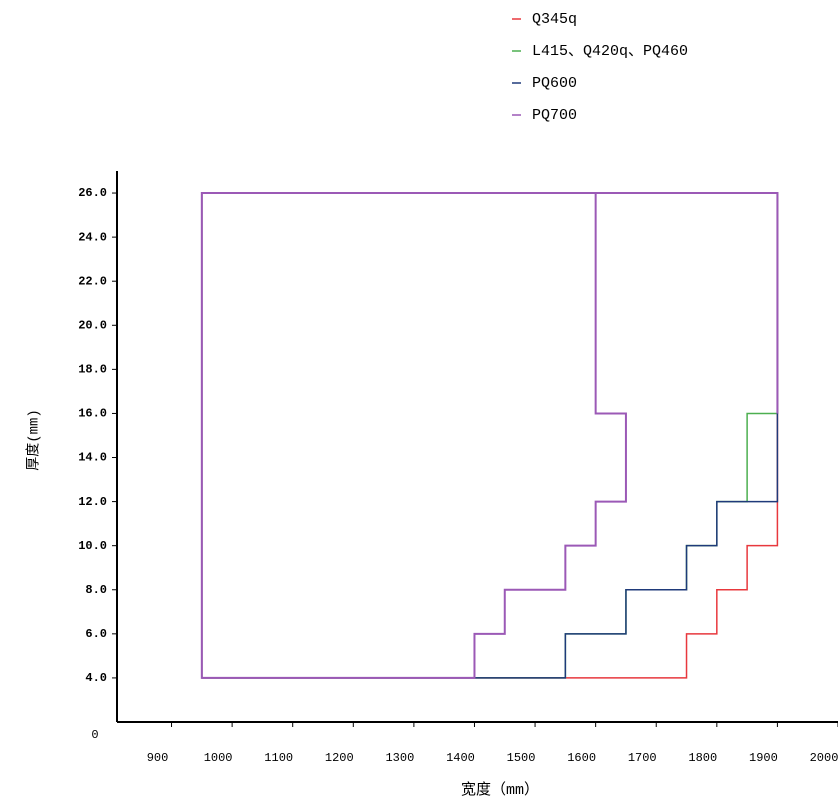 Image resolution: width=838 pixels, height=808 pixels. Describe the element at coordinates (96, 590) in the screenshot. I see `y-tick-label: 8.0` at that location.